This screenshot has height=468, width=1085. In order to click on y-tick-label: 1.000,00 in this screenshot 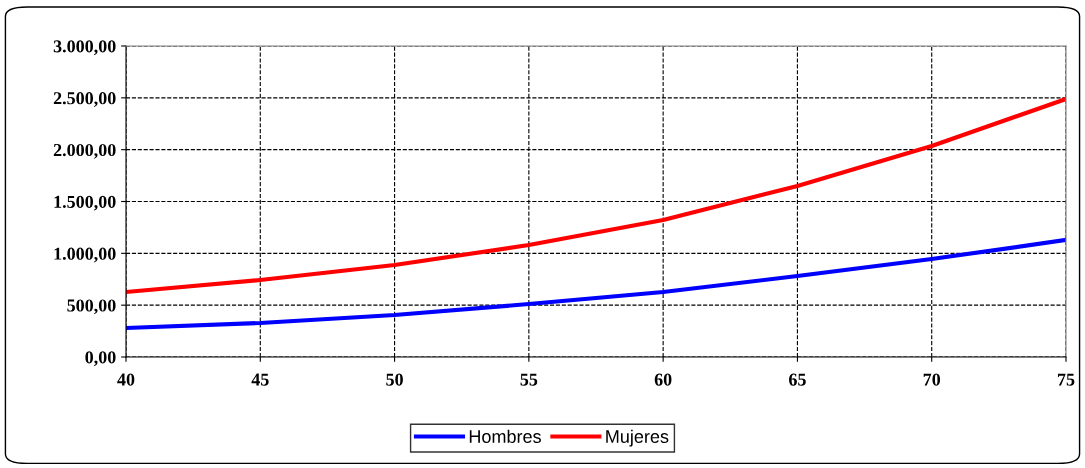, I will do `click(85, 255)`.